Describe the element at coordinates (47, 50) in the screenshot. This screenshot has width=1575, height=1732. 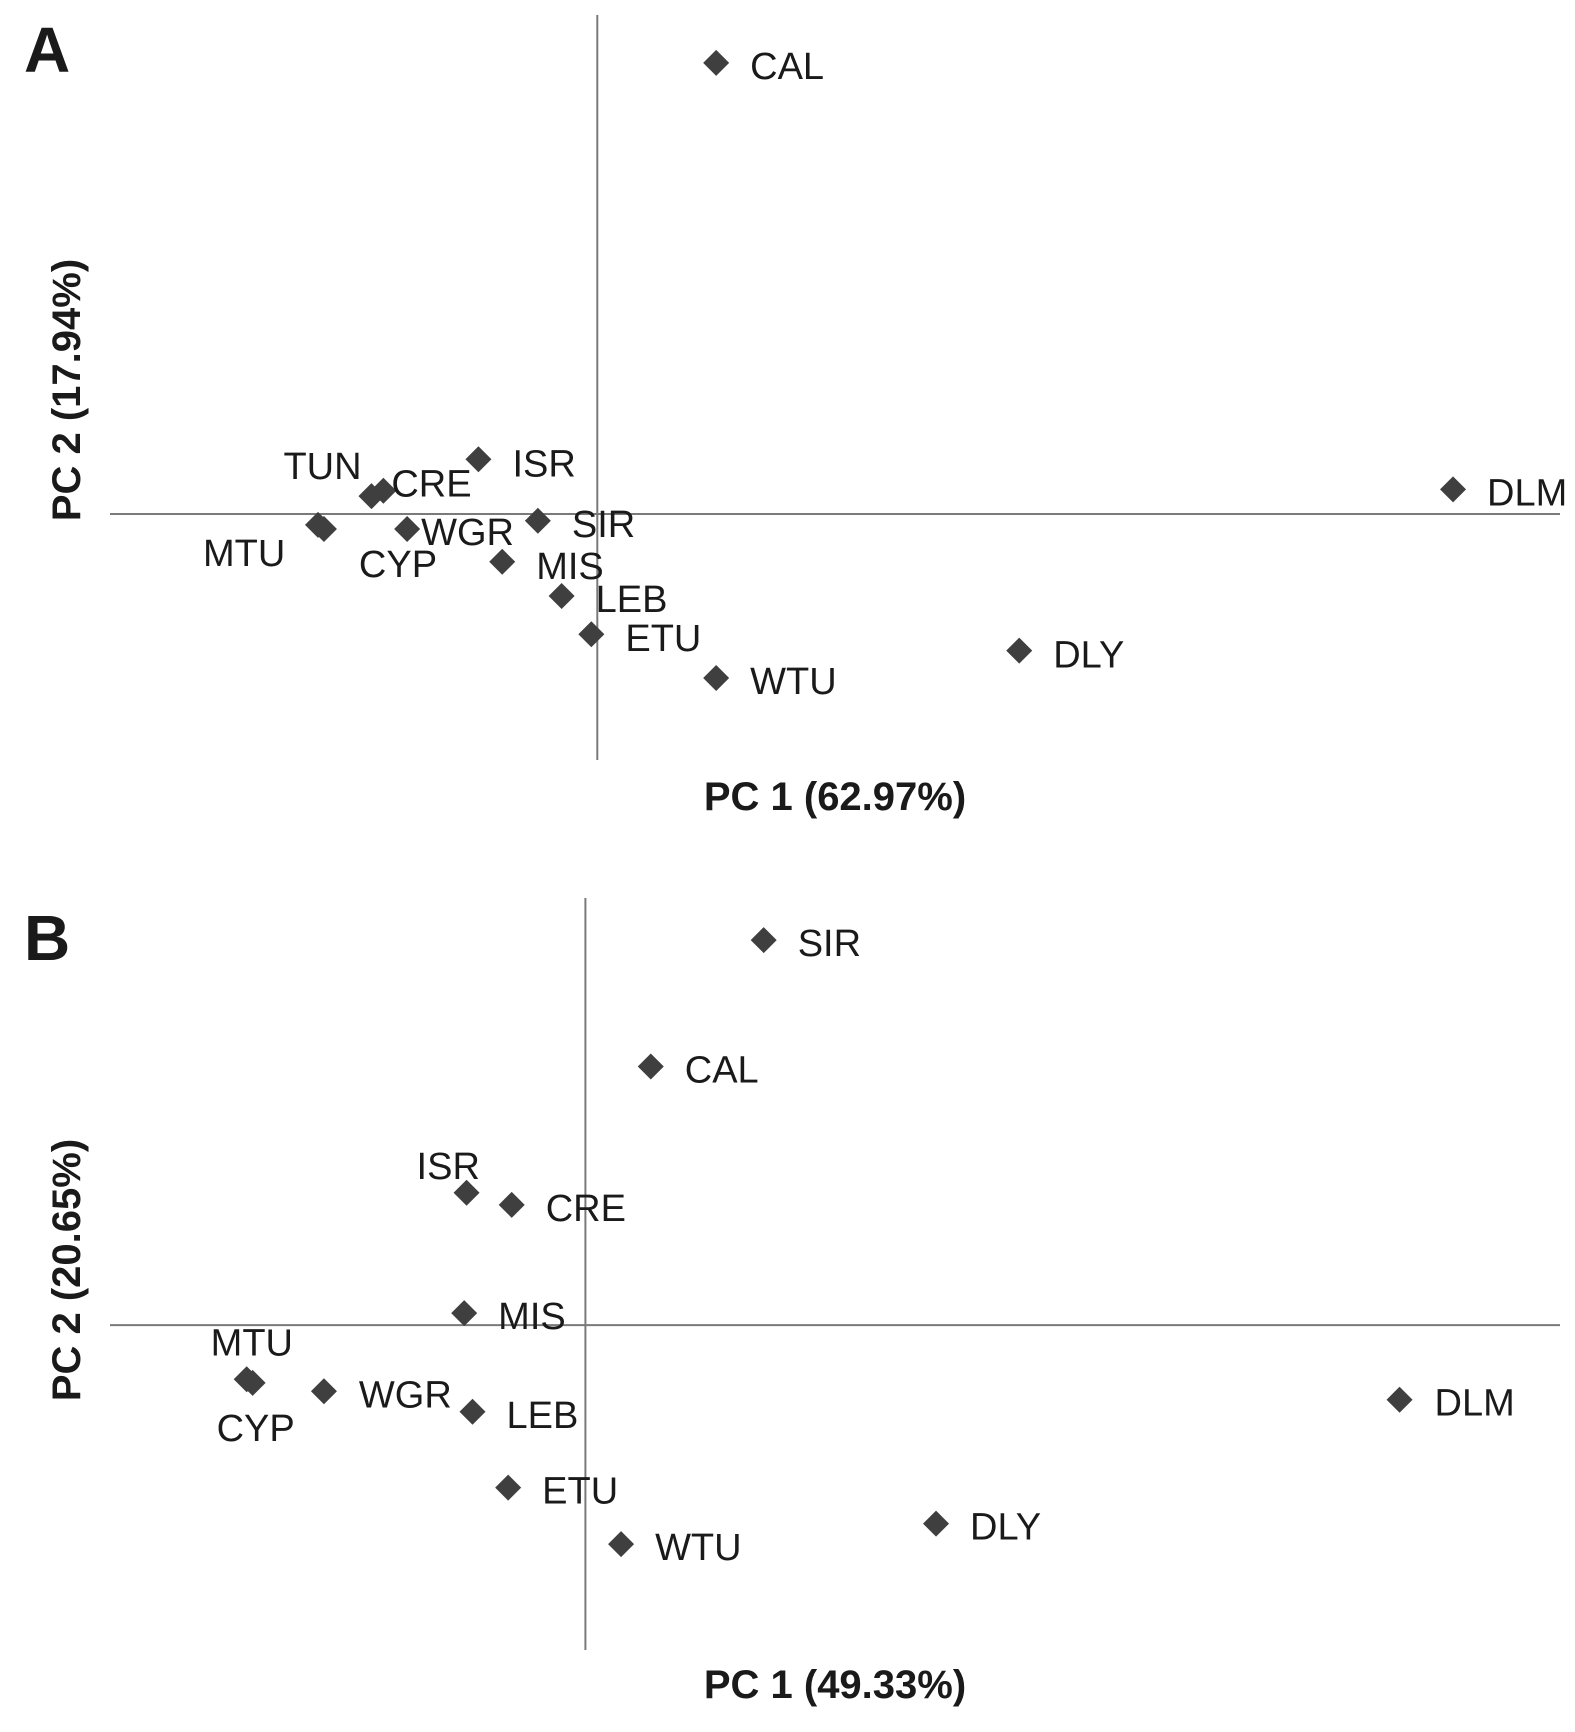
I see `panel-label-a: A` at that location.